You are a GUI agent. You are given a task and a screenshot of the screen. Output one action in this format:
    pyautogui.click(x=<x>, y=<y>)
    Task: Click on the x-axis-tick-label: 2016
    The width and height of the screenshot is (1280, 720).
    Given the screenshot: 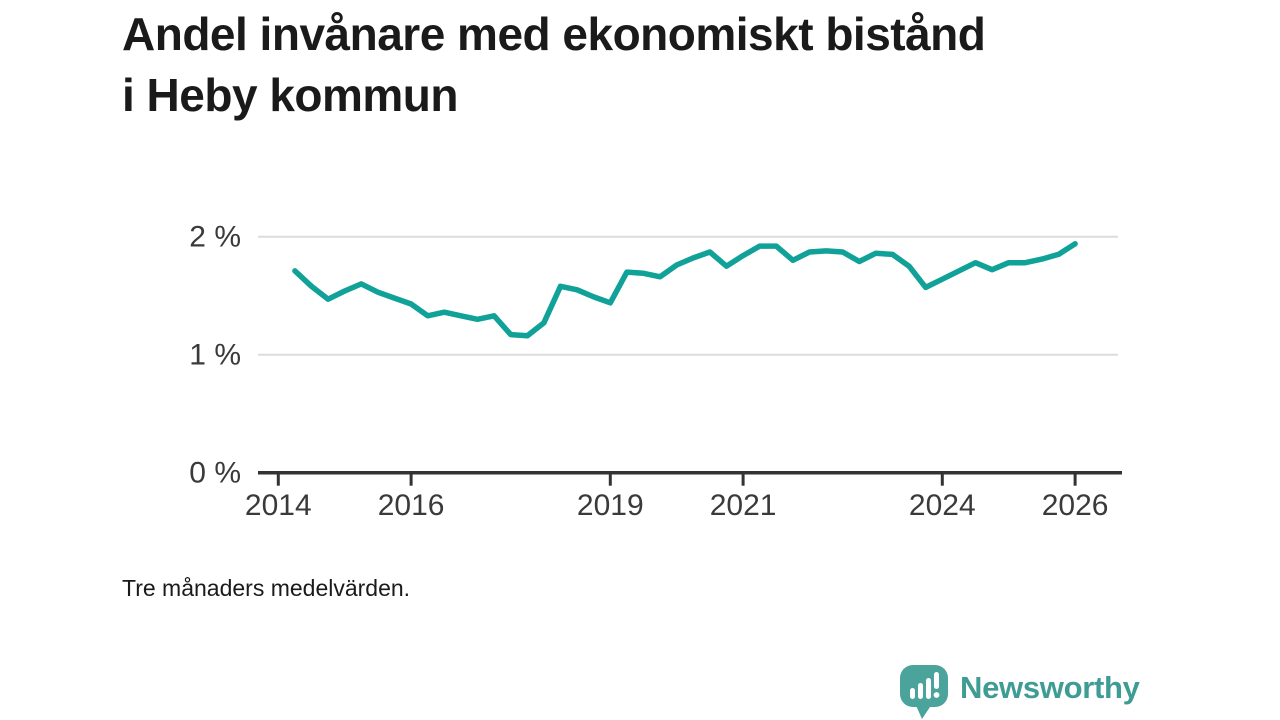 What is the action you would take?
    pyautogui.click(x=411, y=505)
    